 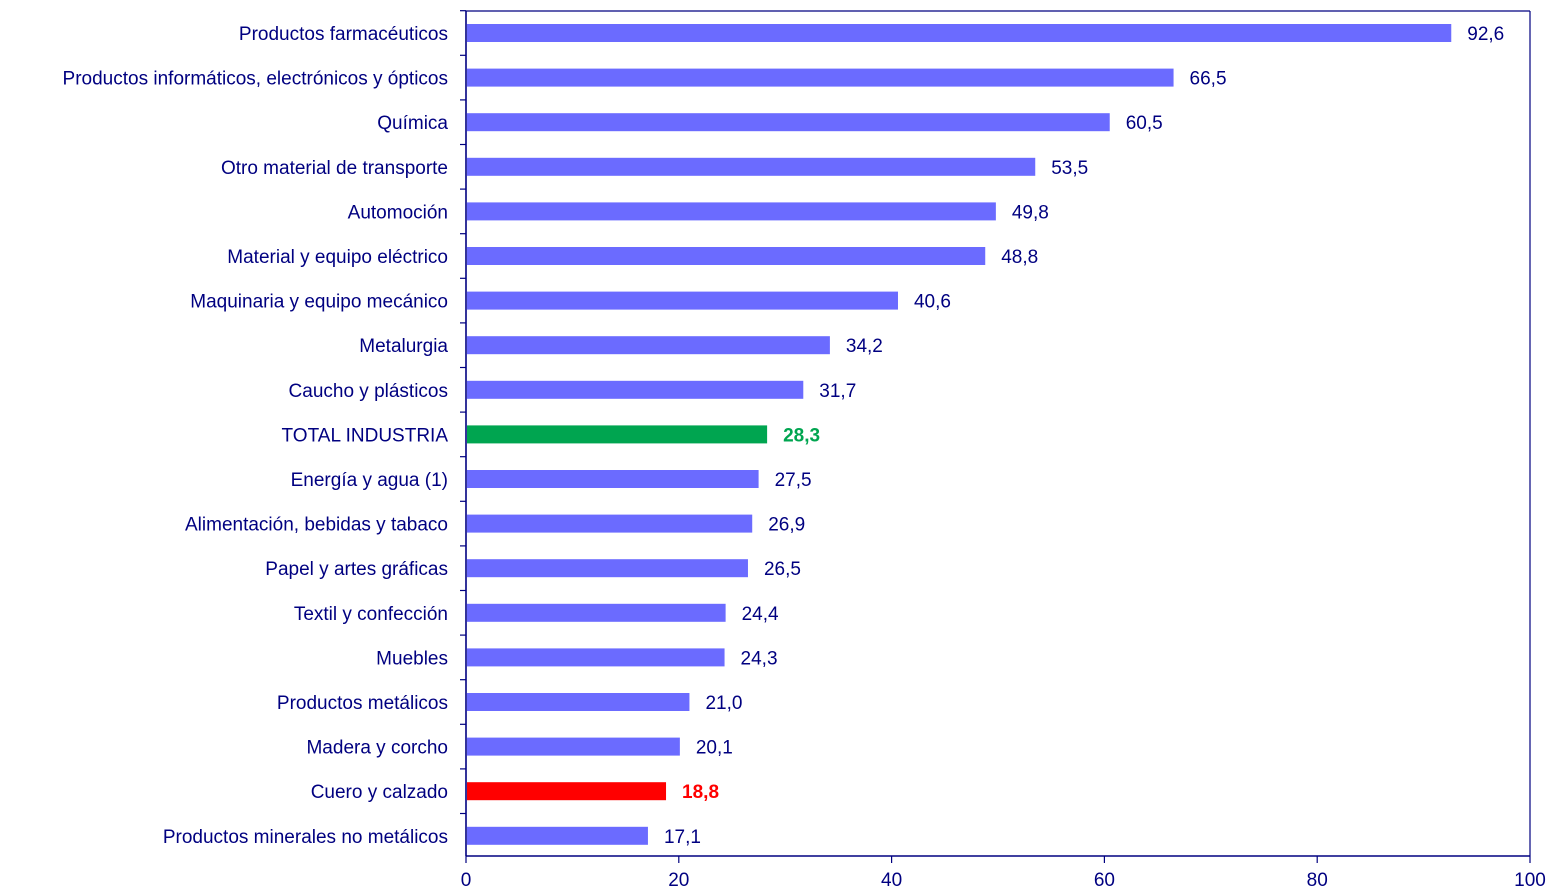 I want to click on category-label: Papel y artes gráficas, so click(x=356, y=569).